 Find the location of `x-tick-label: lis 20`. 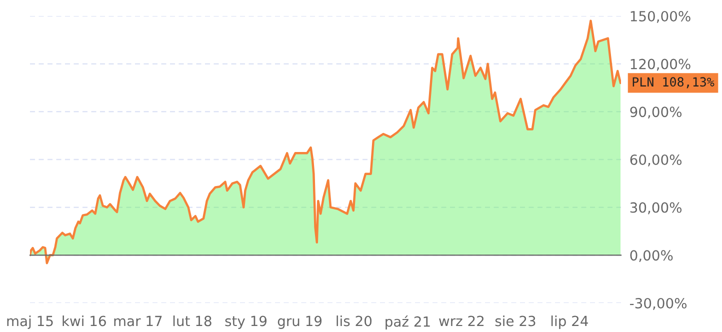

x-tick-label: lis 20 is located at coordinates (354, 321).